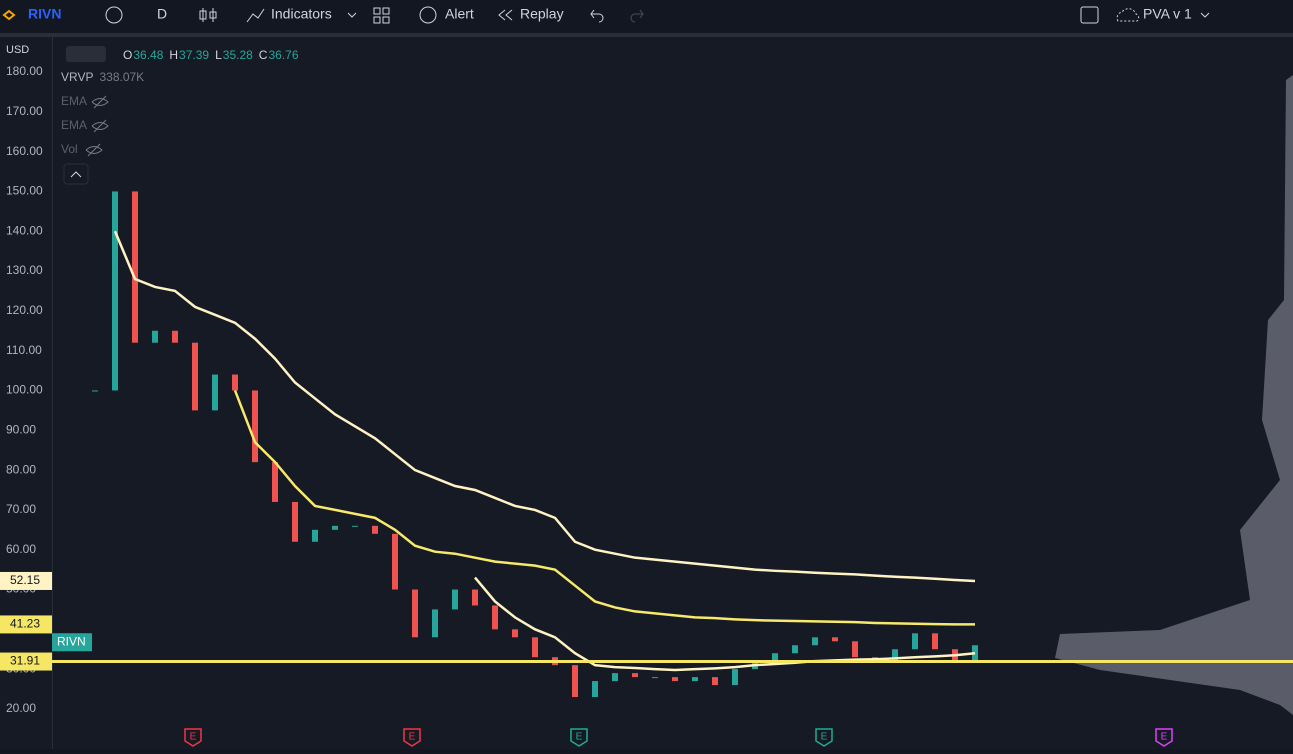 This screenshot has width=1293, height=754. I want to click on layout-dropdown, so click(1205, 15).